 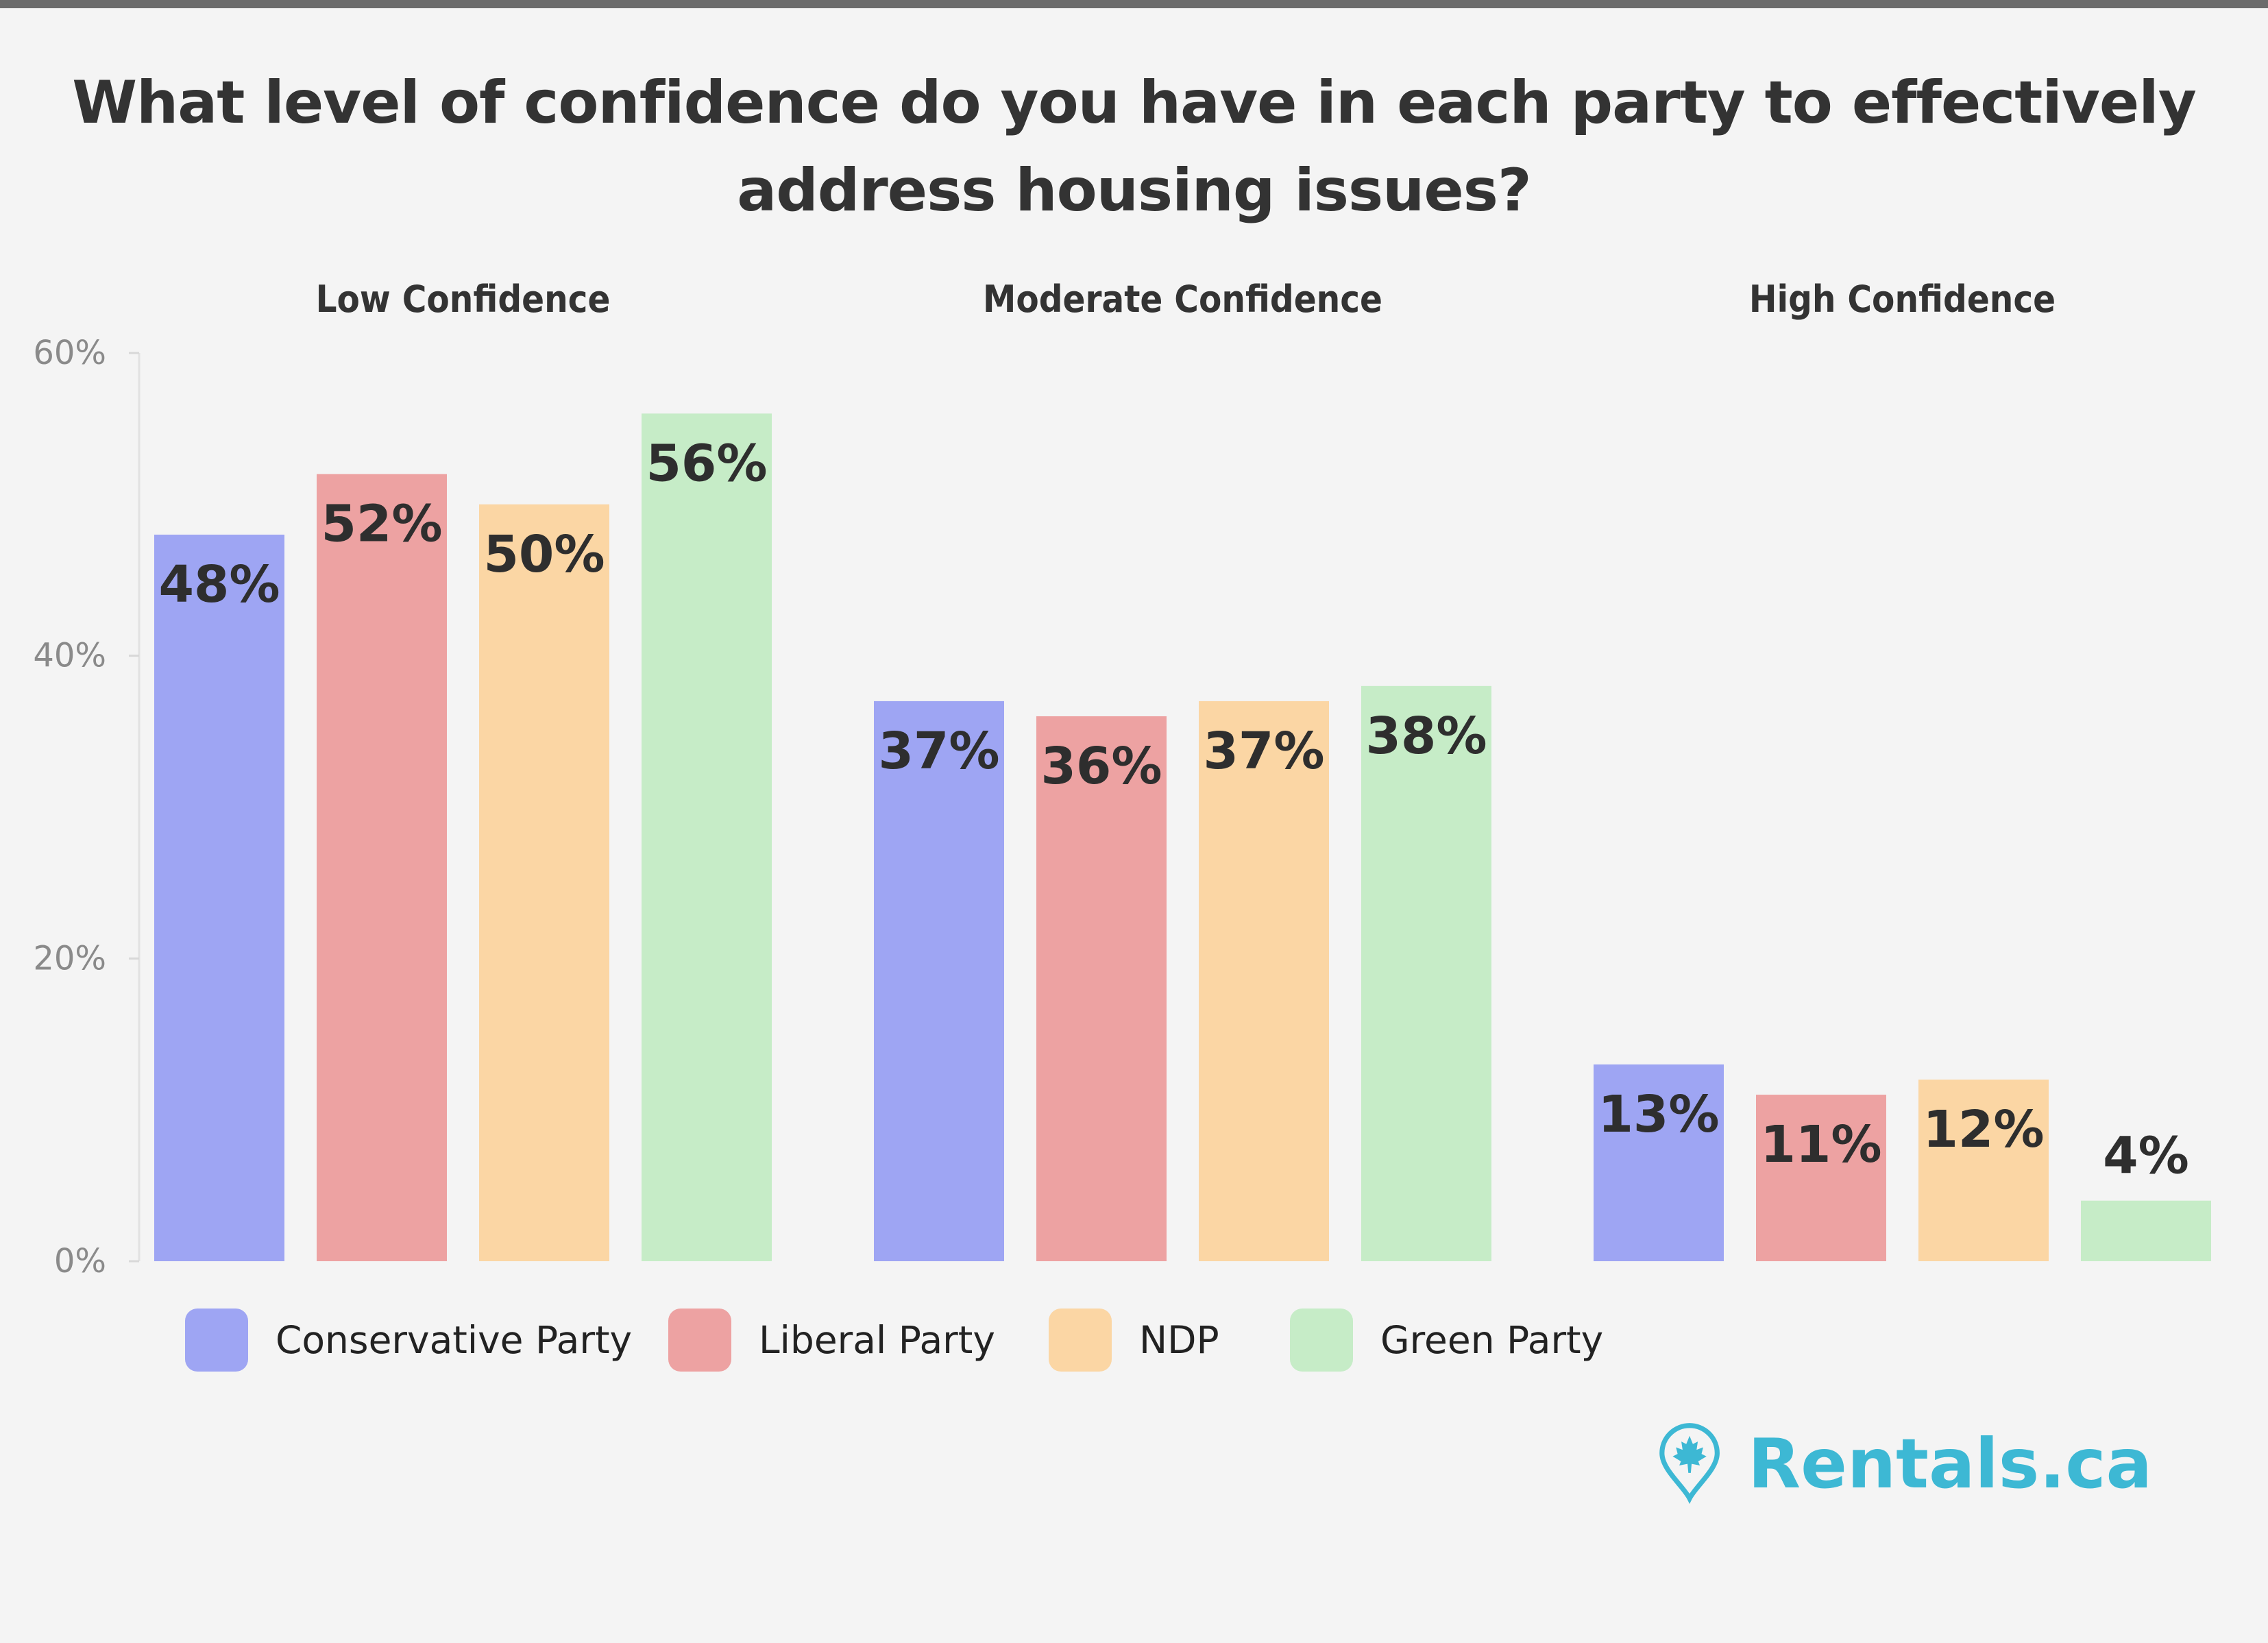 I want to click on top-rule, so click(x=1134, y=4).